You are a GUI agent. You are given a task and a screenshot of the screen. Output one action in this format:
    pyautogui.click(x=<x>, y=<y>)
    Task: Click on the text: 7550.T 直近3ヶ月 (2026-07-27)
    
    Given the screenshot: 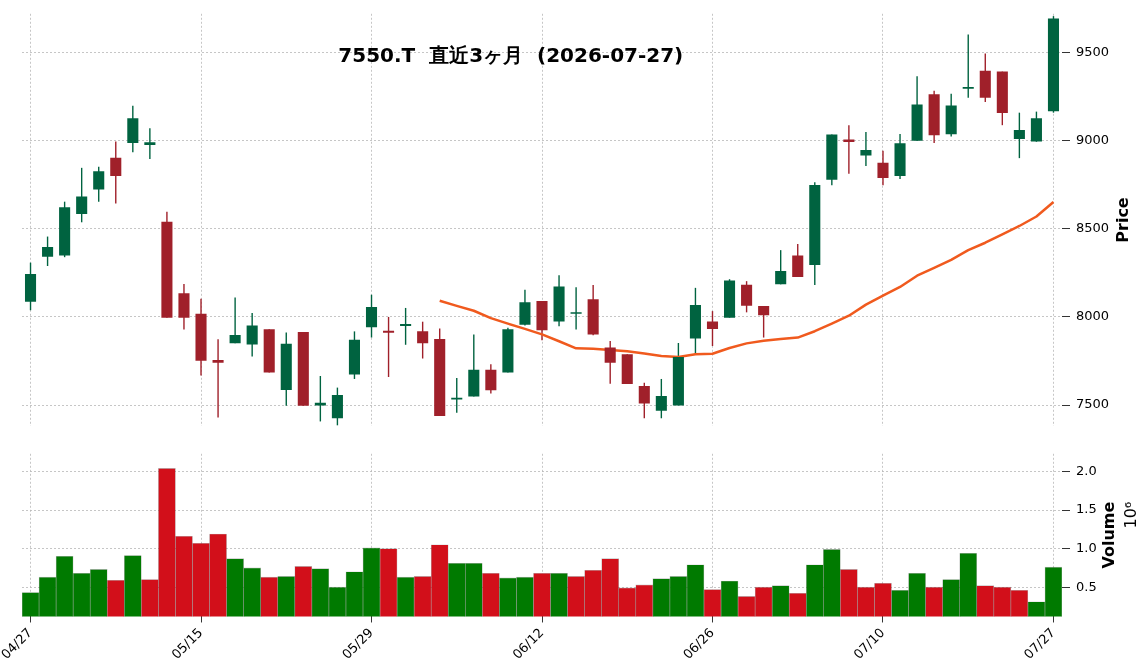 What is the action you would take?
    pyautogui.click(x=511, y=55)
    